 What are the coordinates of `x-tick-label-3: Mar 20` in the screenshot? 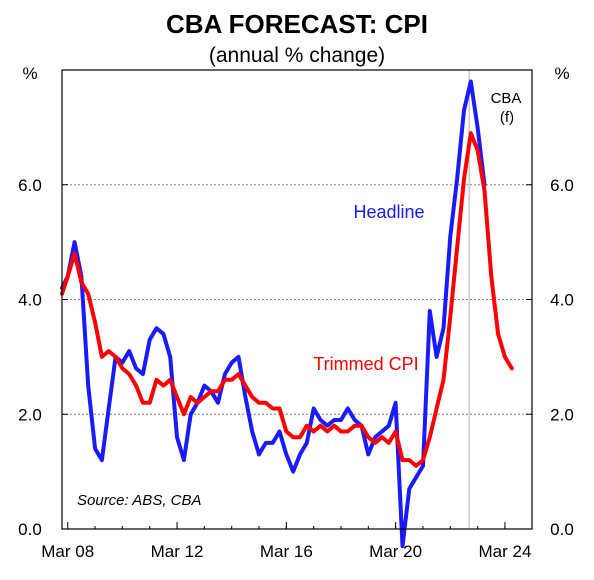 It's located at (395, 551).